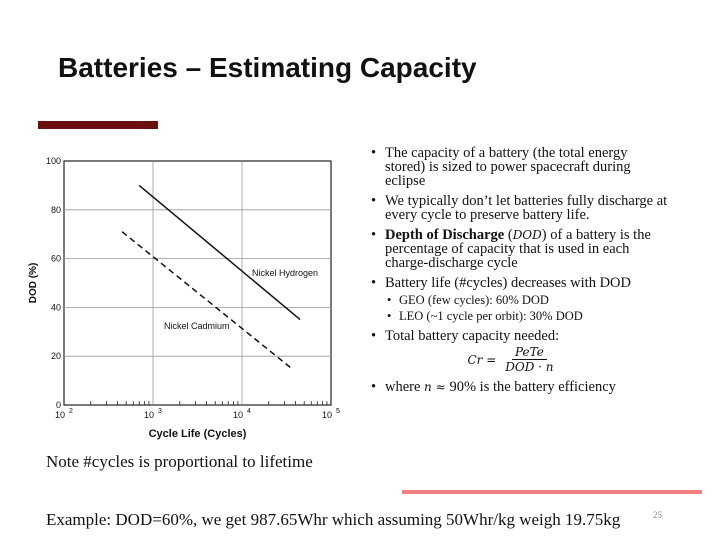 This screenshot has width=720, height=540. I want to click on formula-denominator: DOD · n, so click(529, 367).